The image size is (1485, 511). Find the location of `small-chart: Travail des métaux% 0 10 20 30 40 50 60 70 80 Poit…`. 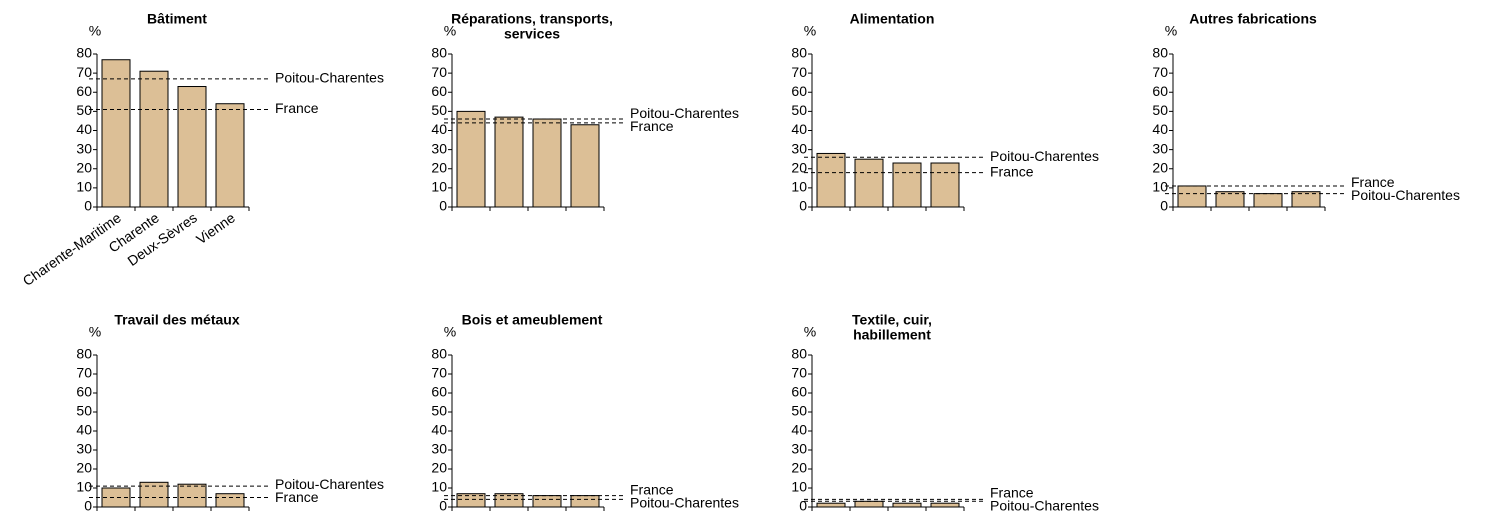

small-chart: Travail des métaux% 0 10 20 30 40 50 60 70 80 Poit… is located at coordinates (230, 411).